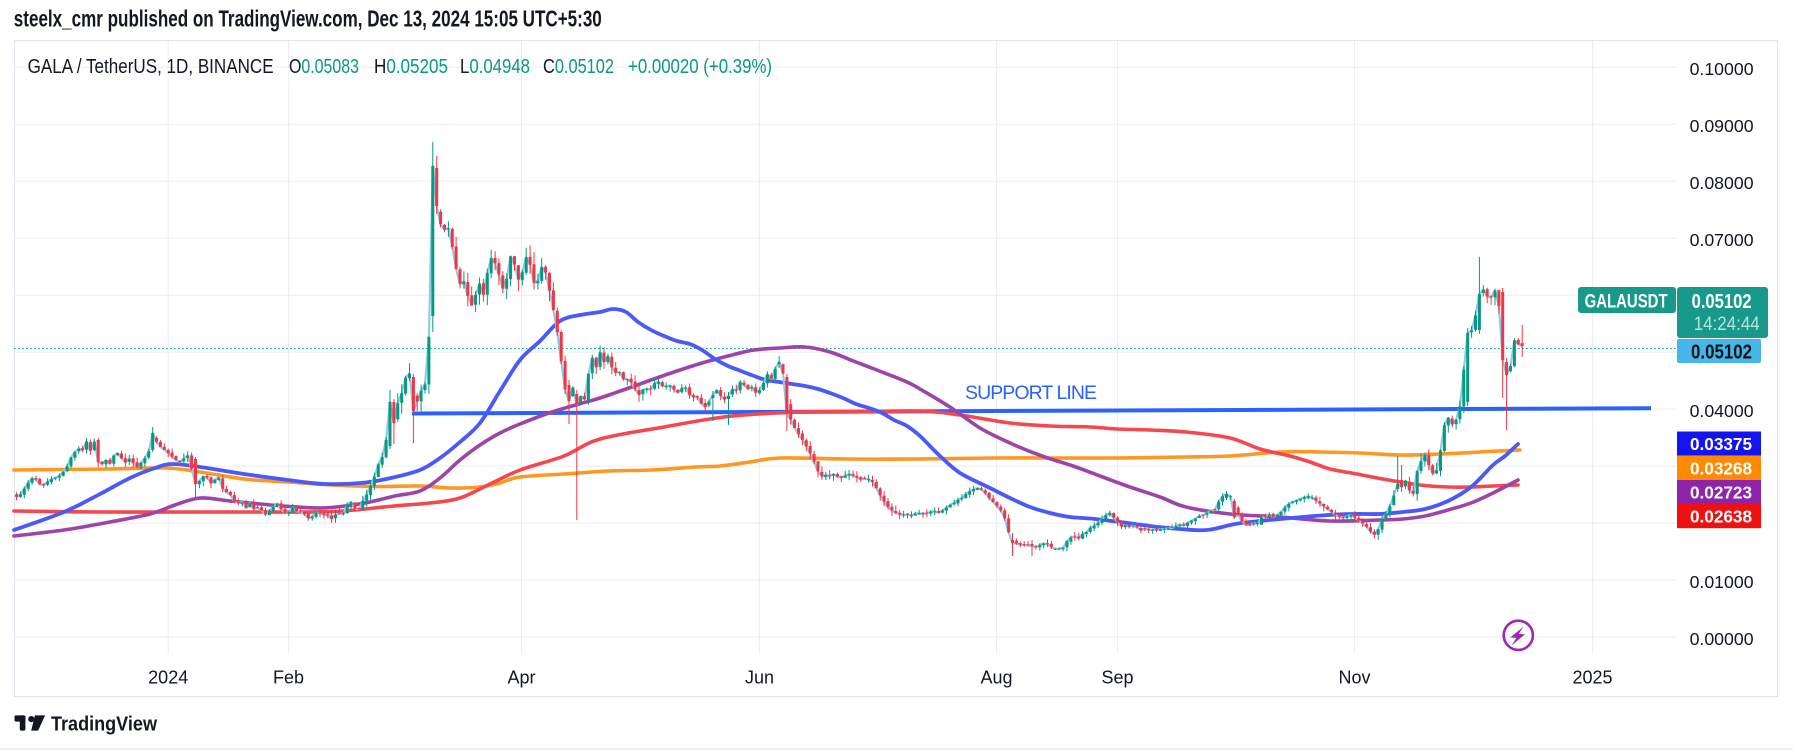 Image resolution: width=1793 pixels, height=750 pixels. I want to click on svg-text: Sep, so click(1117, 678).